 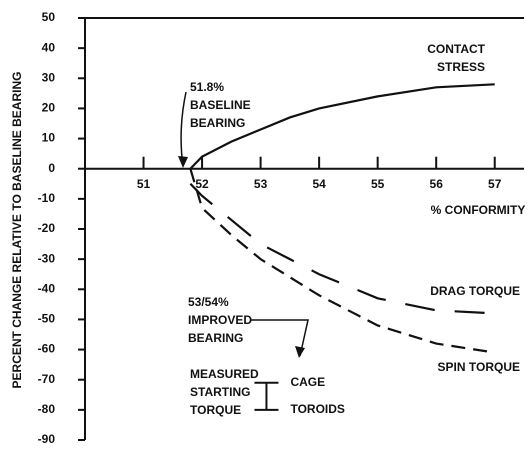 What do you see at coordinates (49, 138) in the screenshot?
I see `y-tick-label: 10` at bounding box center [49, 138].